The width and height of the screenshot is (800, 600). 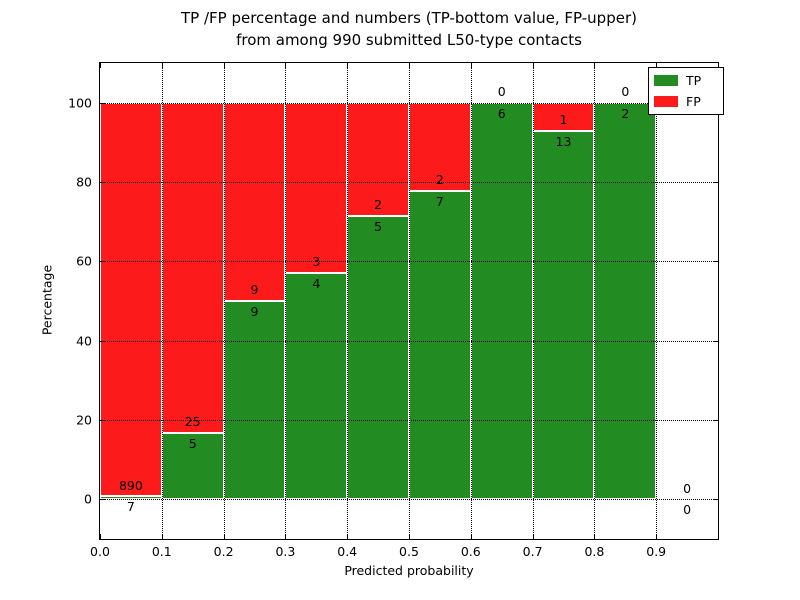 What do you see at coordinates (625, 113) in the screenshot?
I see `tp-count-label: 2` at bounding box center [625, 113].